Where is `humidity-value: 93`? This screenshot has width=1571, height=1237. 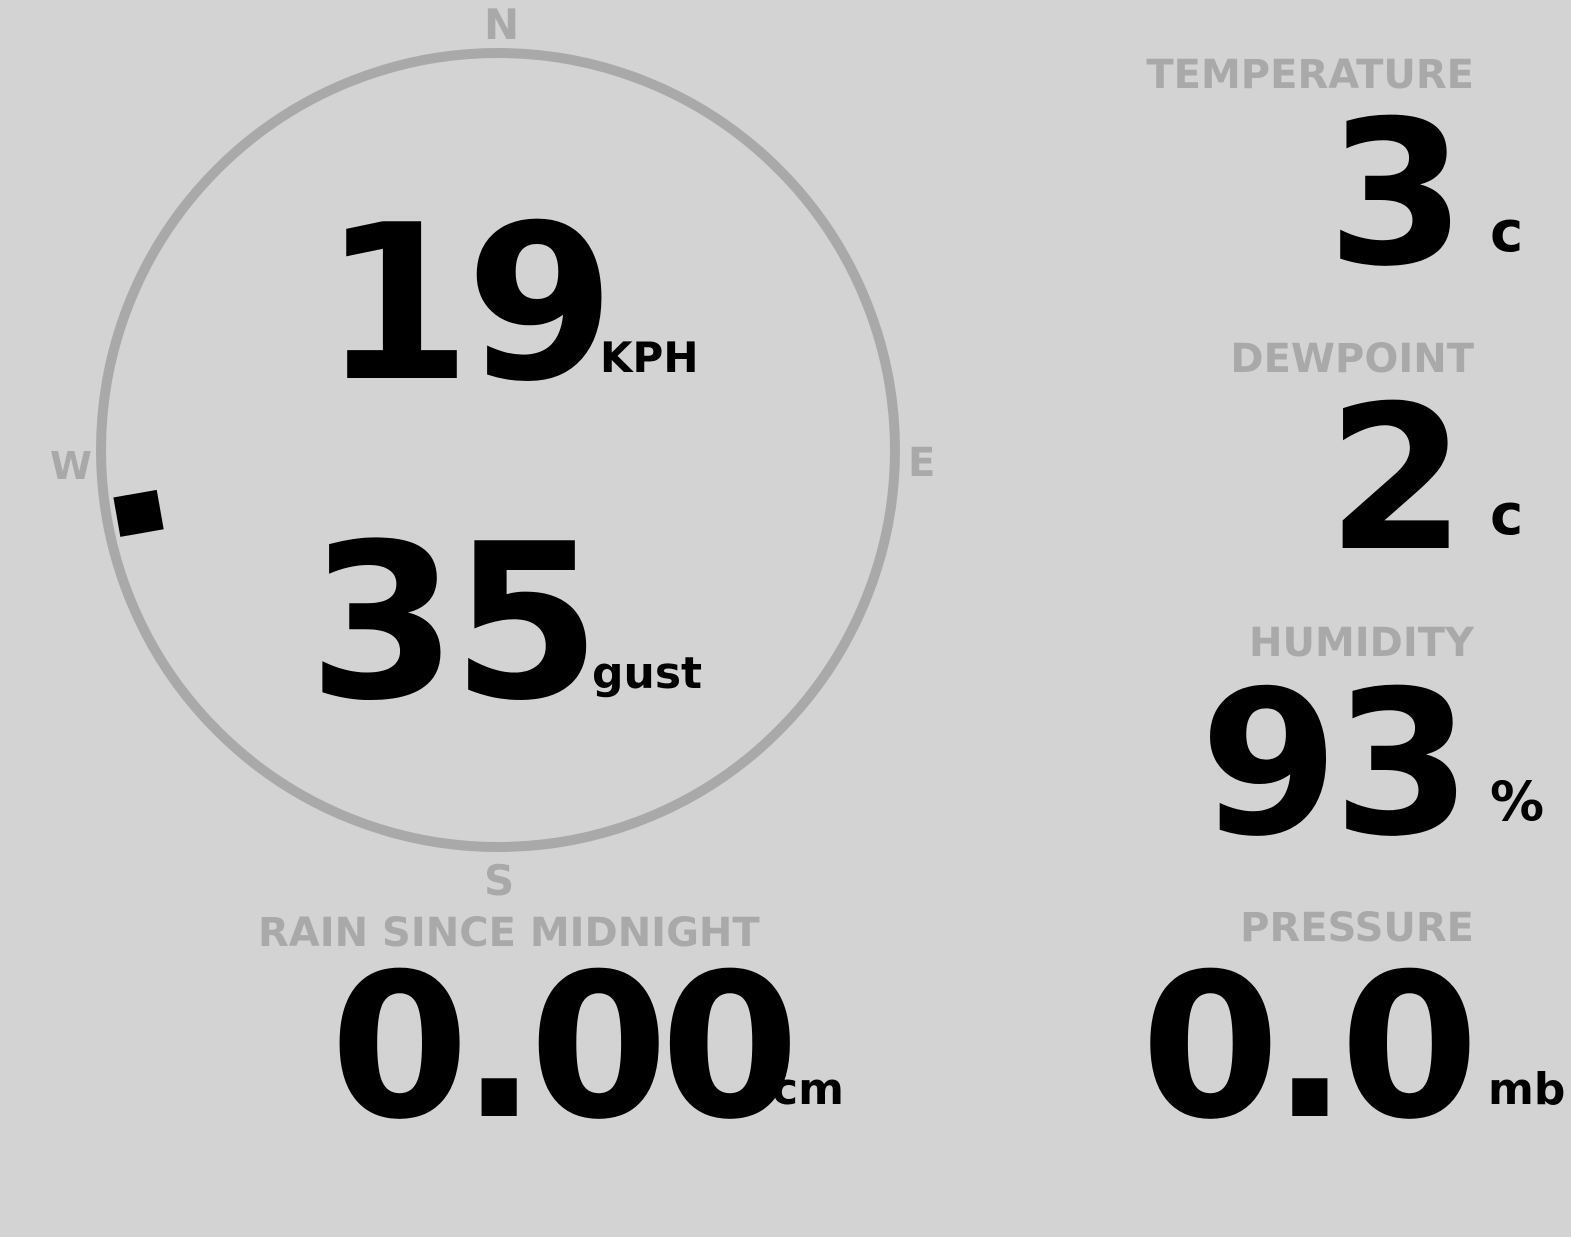 humidity-value: 93 is located at coordinates (1335, 764).